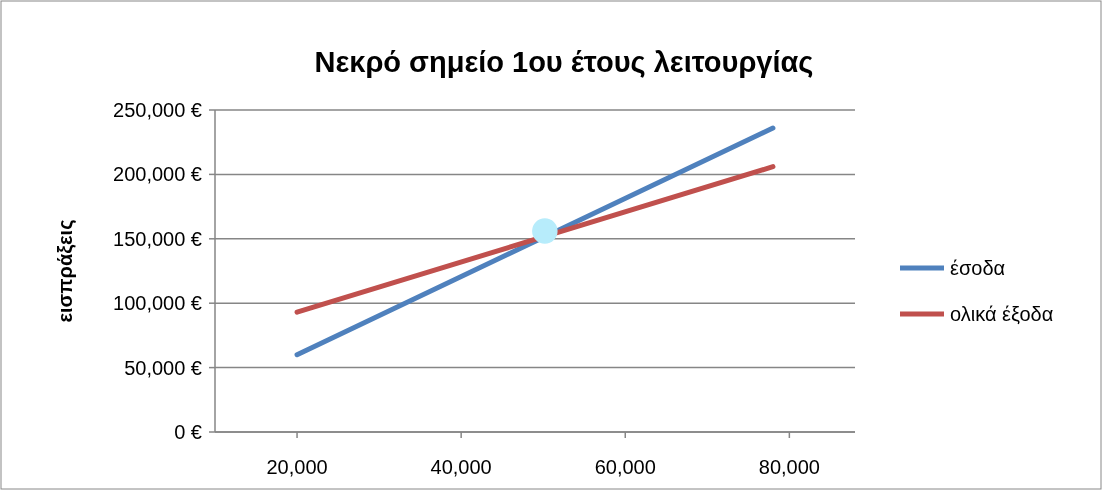 Image resolution: width=1102 pixels, height=490 pixels. I want to click on x-tick-label: 60,000, so click(625, 467).